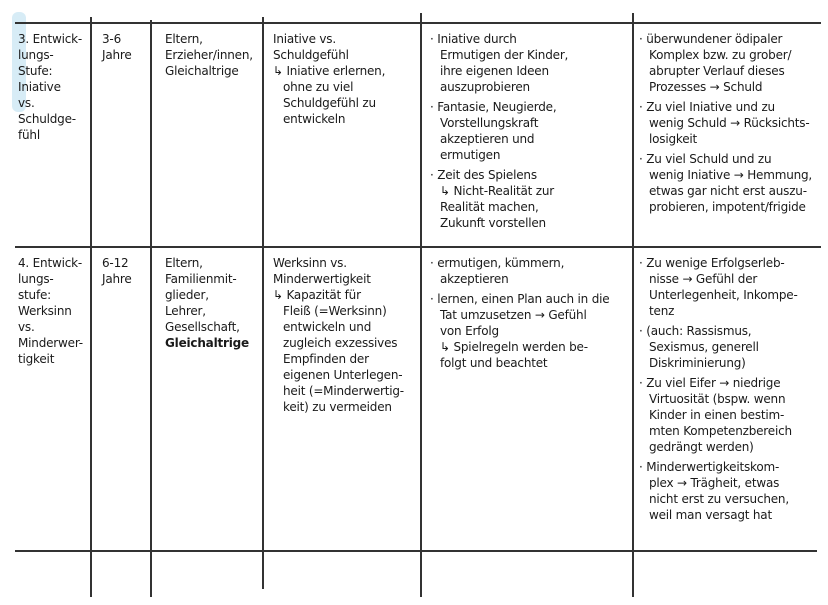 The image size is (828, 605). What do you see at coordinates (474, 279) in the screenshot?
I see `text-line: akzeptieren` at bounding box center [474, 279].